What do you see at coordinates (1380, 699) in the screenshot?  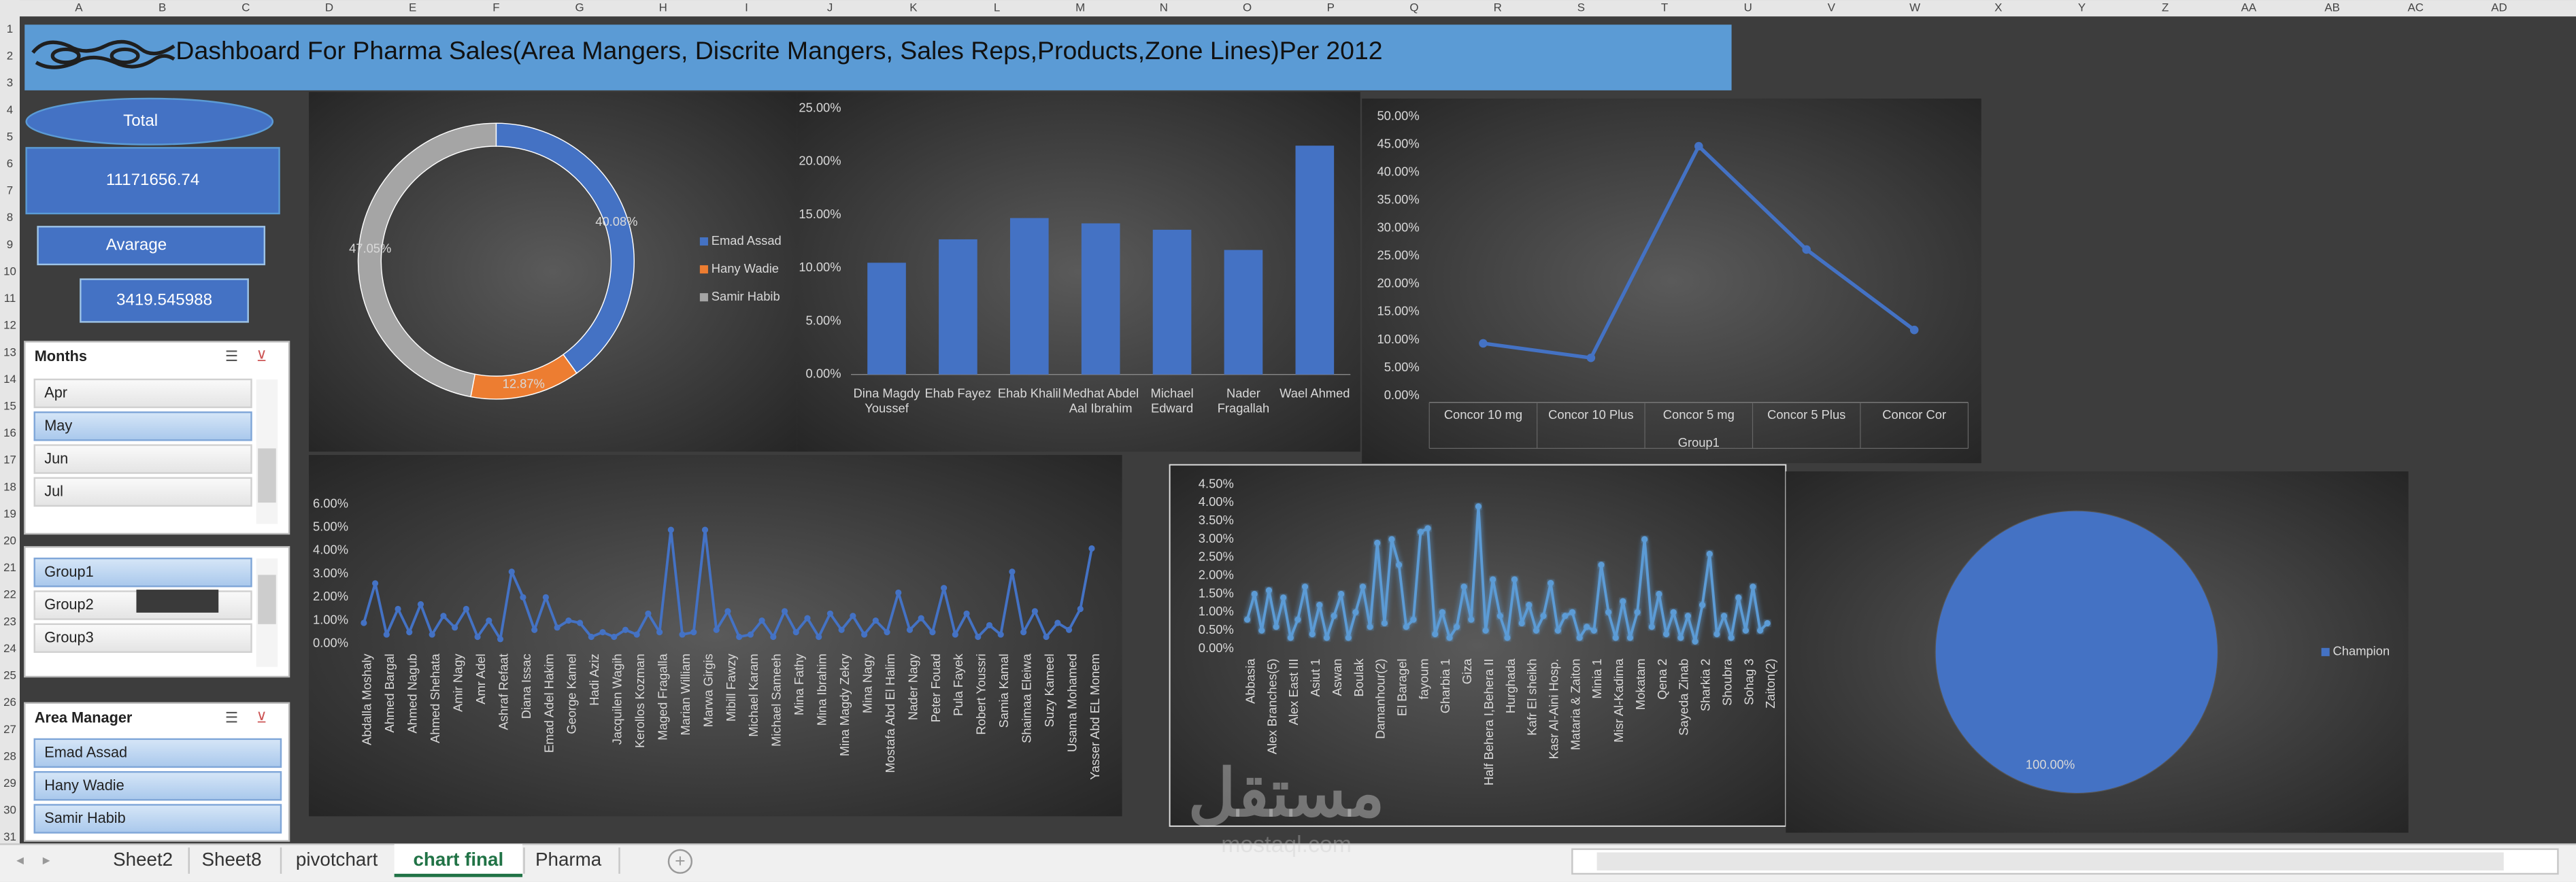 I see `x-tick-label: Damanhour(2)` at bounding box center [1380, 699].